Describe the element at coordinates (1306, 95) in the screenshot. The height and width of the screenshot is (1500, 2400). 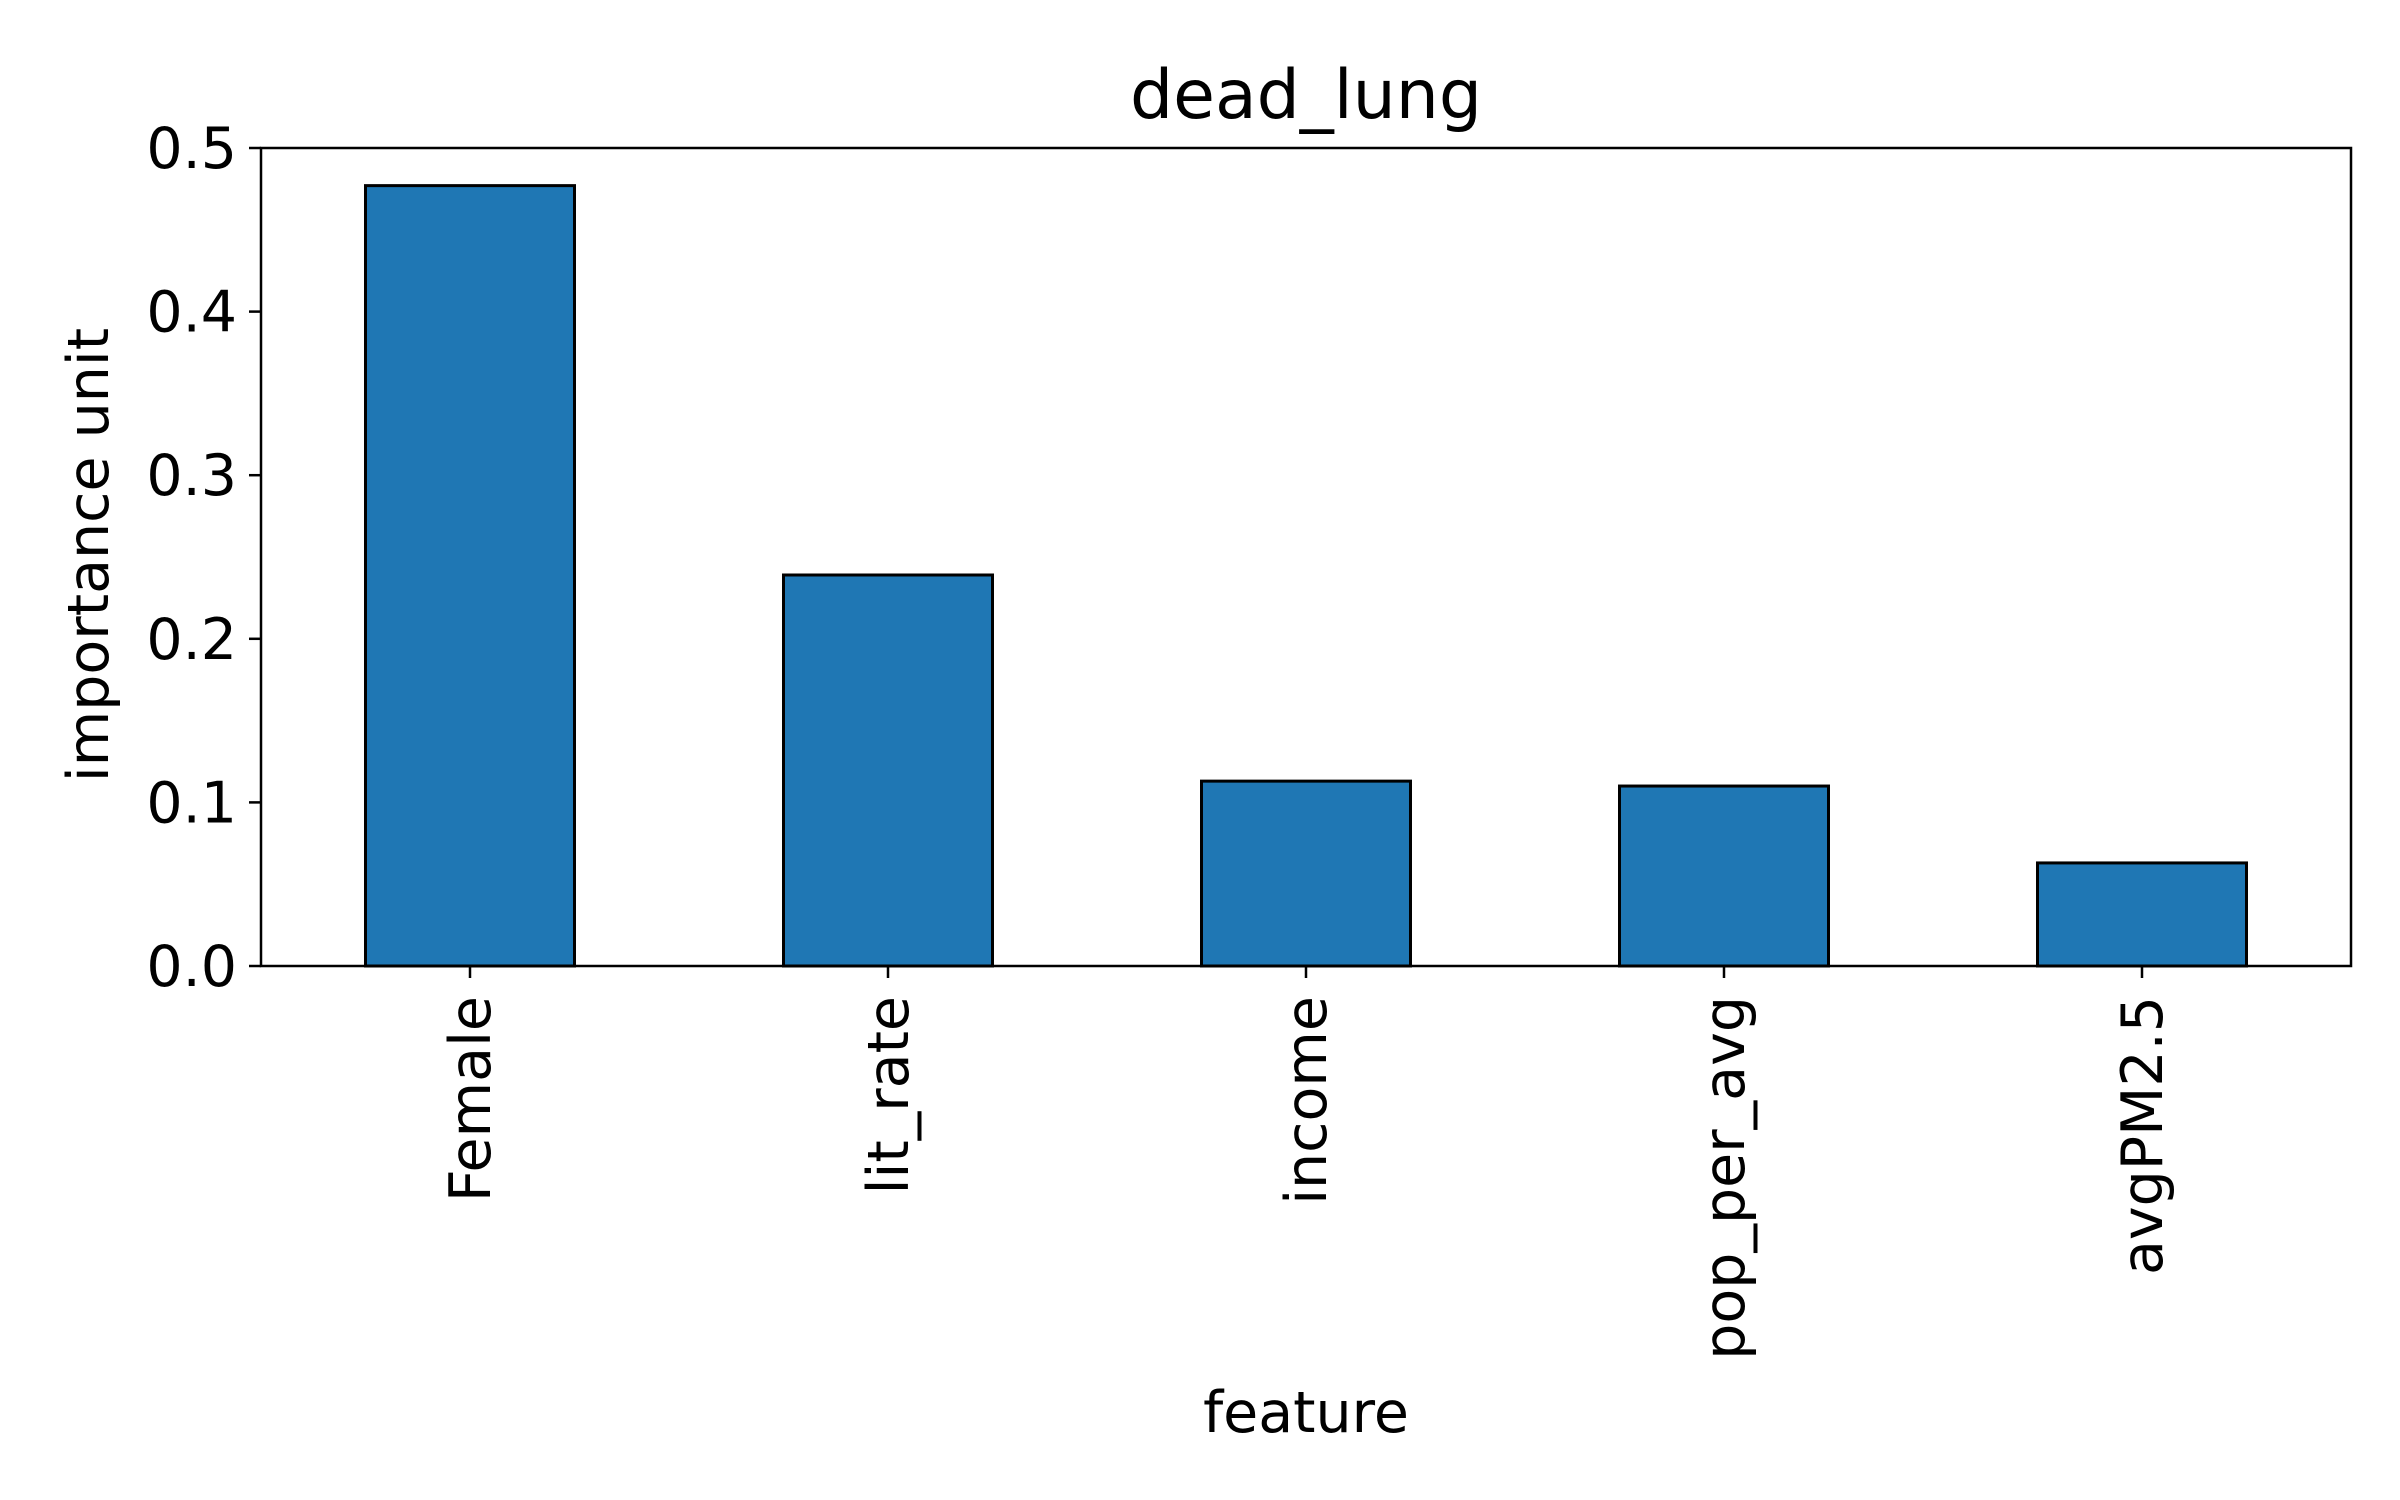
I see `chart-title: dead_lung` at that location.